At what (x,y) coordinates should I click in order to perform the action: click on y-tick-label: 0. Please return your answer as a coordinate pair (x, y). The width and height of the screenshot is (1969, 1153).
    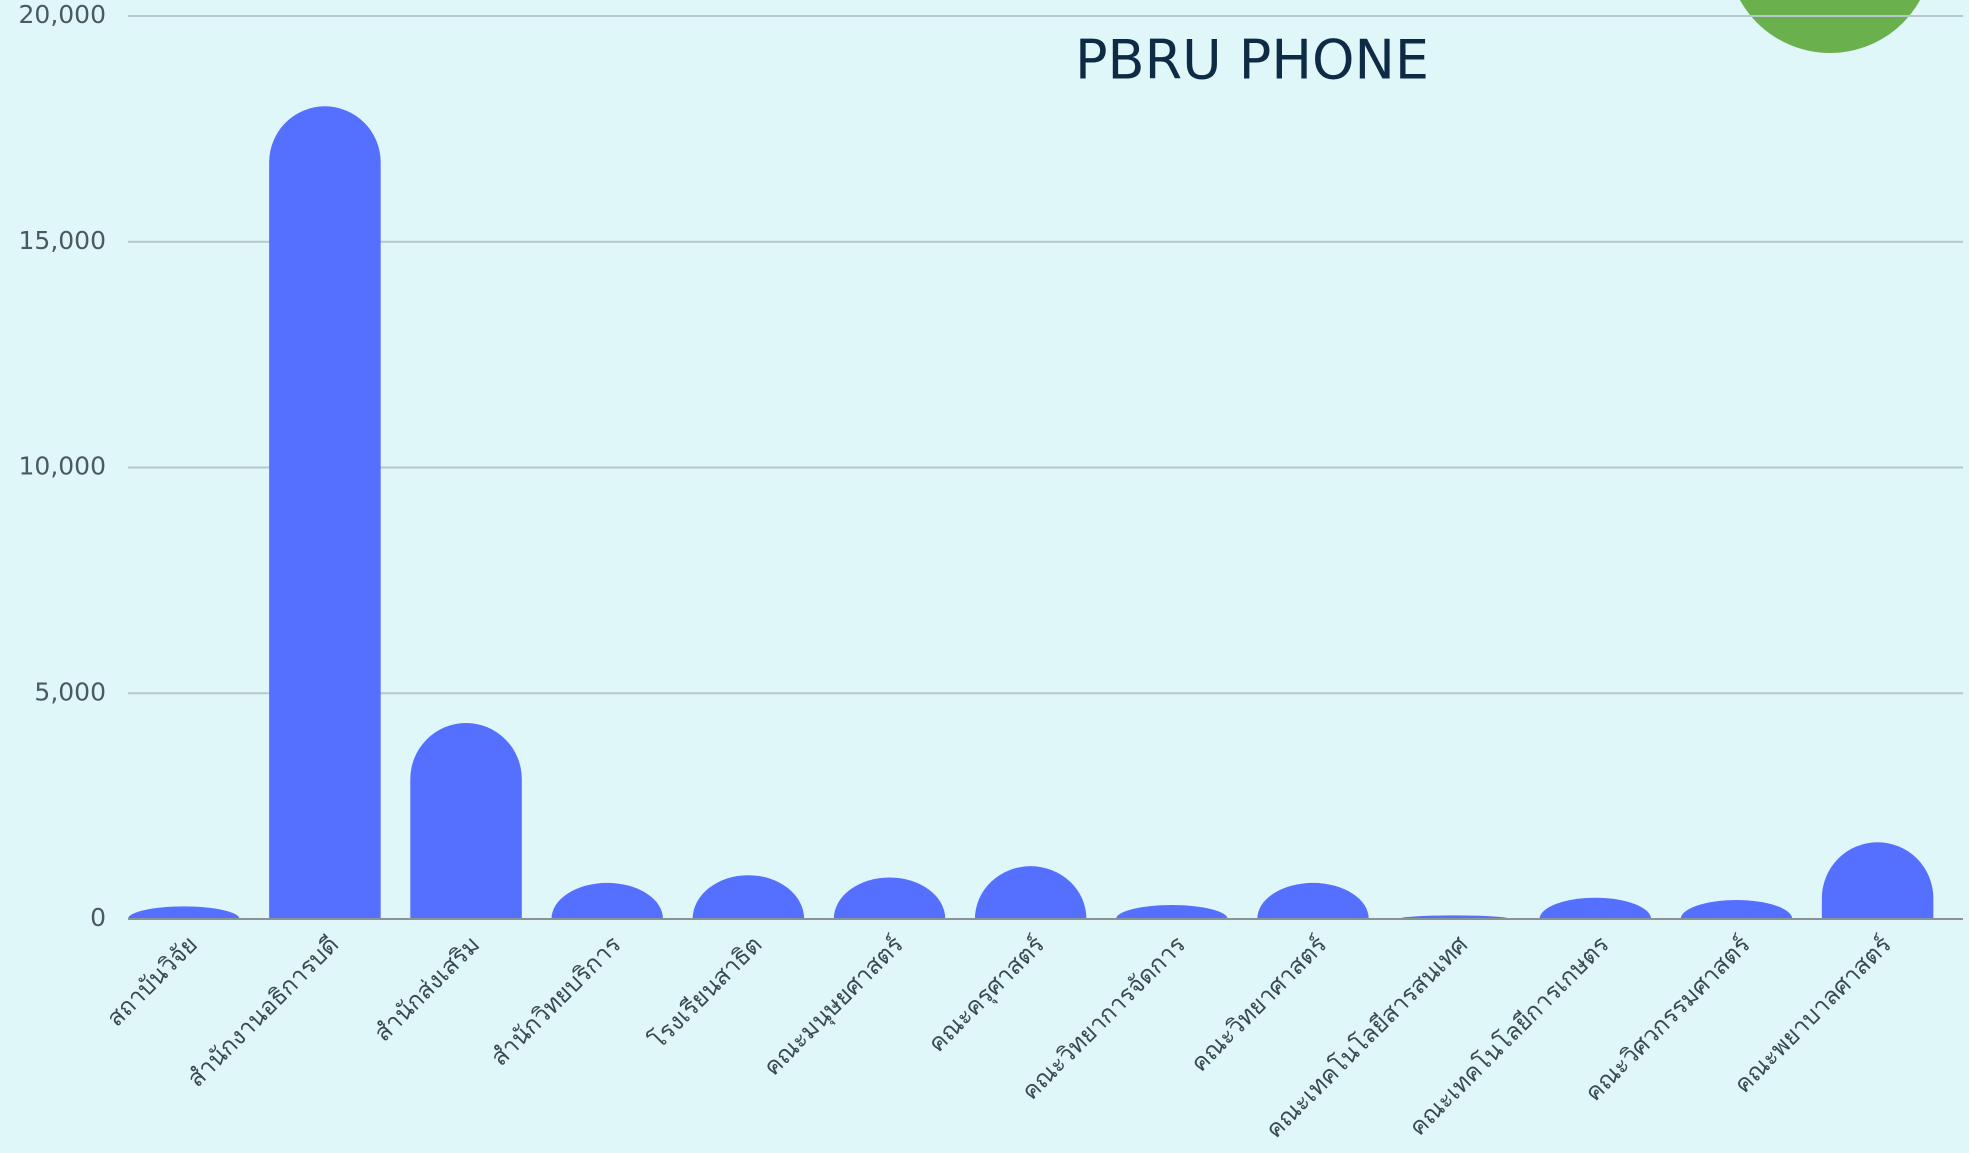
    Looking at the image, I should click on (98, 917).